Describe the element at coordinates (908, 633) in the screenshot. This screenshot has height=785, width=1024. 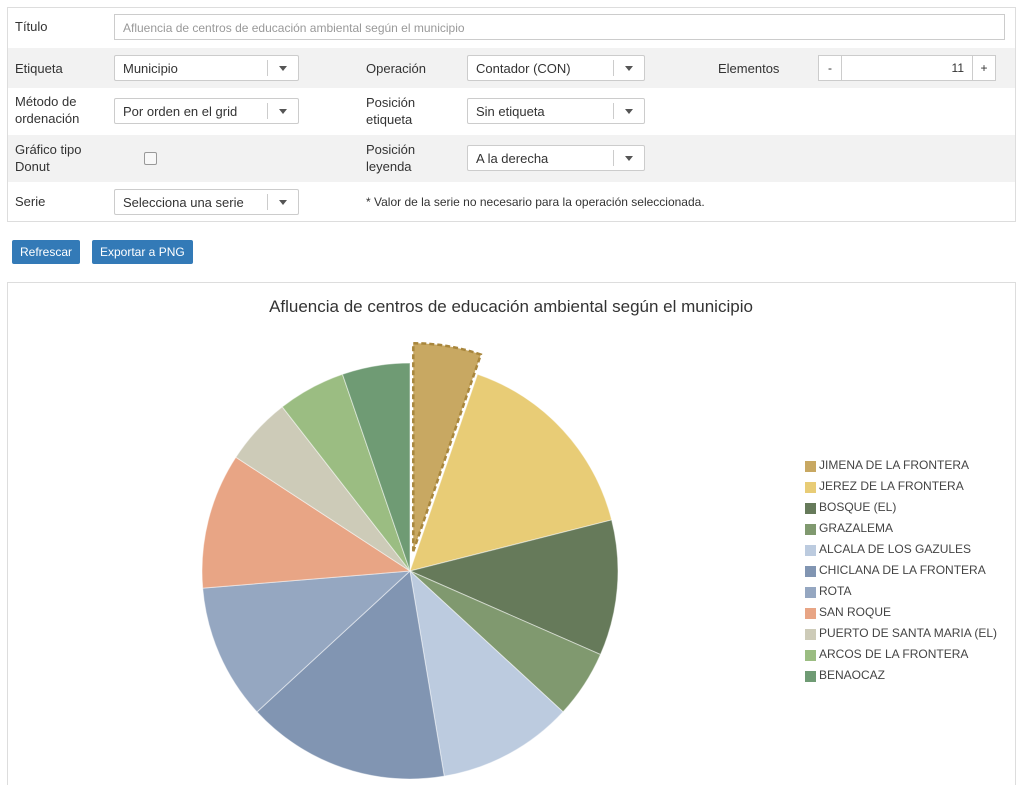
I see `legend-label: PUERTO DE SANTA MARIA (EL)` at that location.